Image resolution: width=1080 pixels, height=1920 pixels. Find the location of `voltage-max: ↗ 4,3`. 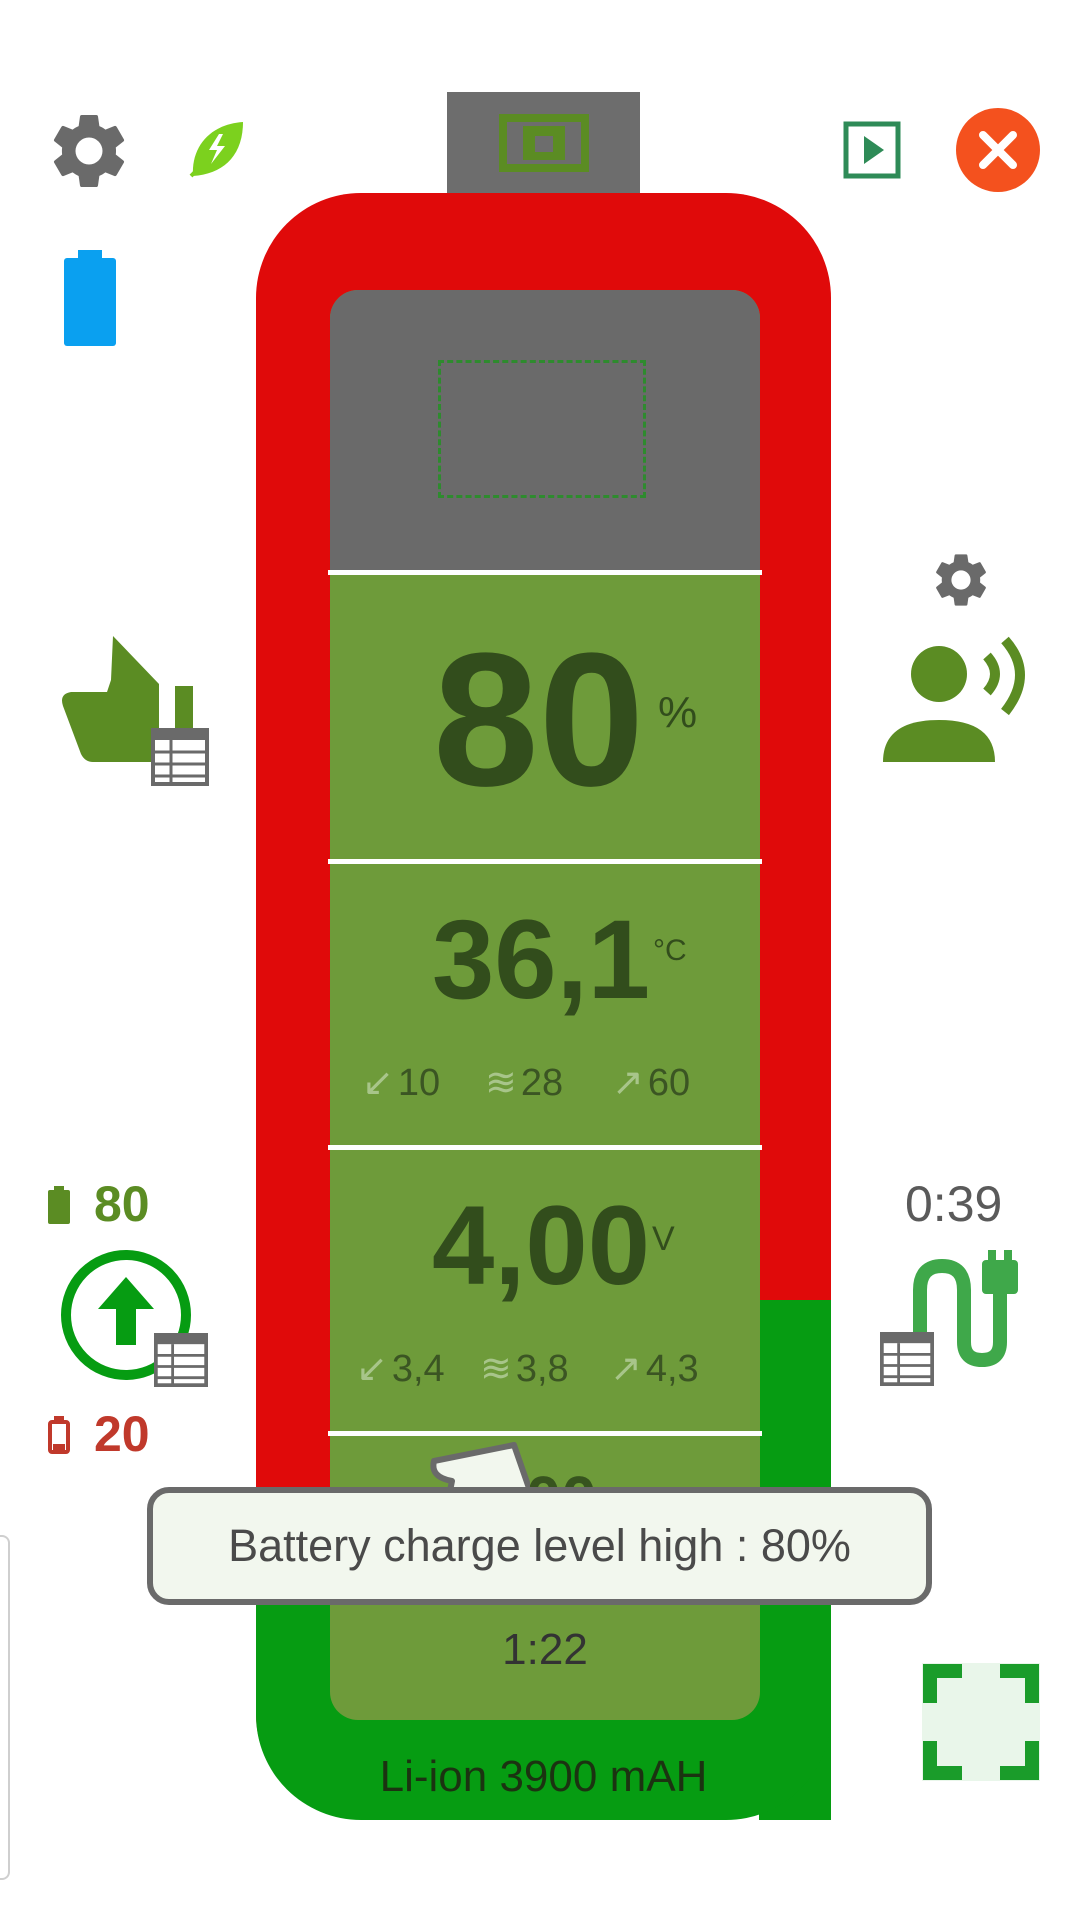

voltage-max: ↗ 4,3 is located at coordinates (654, 1368).